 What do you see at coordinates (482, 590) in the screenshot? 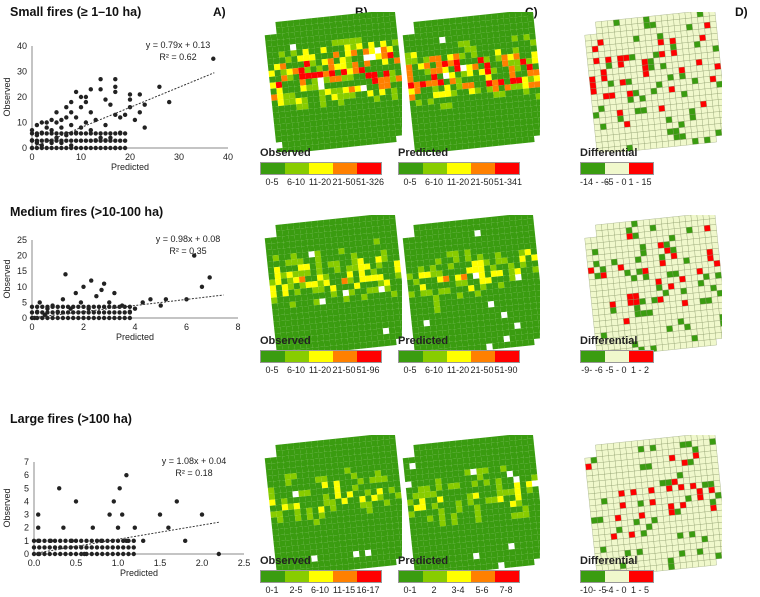
I see `legend-label: 5-6` at bounding box center [482, 590].